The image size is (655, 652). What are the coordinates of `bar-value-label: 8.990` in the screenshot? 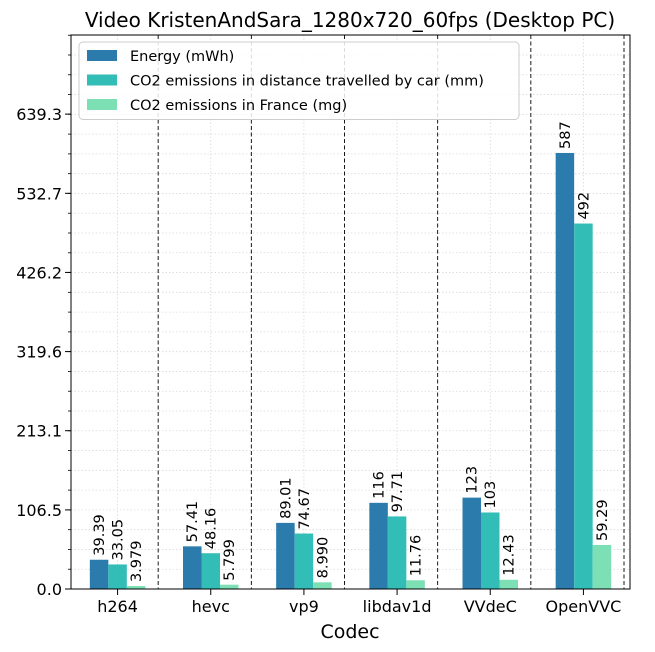 It's located at (323, 558).